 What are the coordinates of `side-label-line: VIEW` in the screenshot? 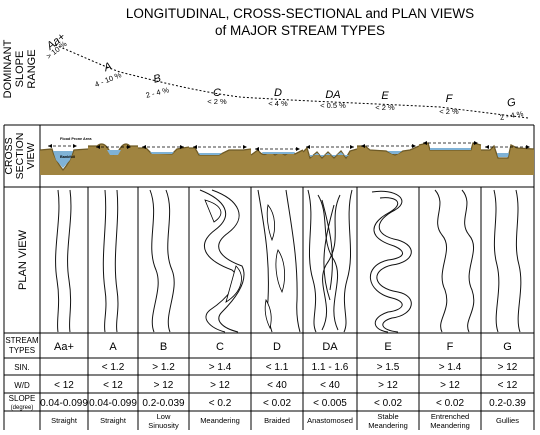 It's located at (31, 155).